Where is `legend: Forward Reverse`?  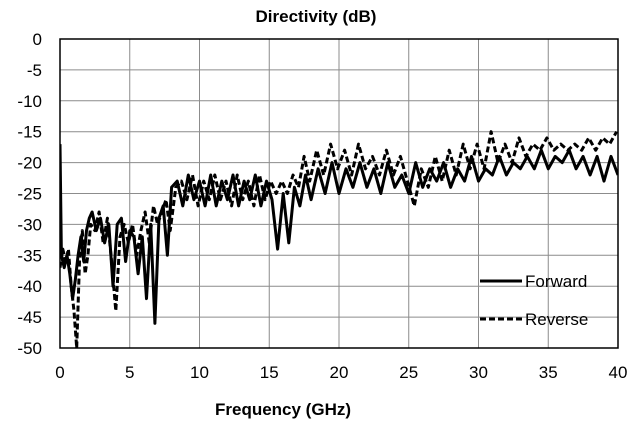
legend: Forward Reverse is located at coordinates (534, 300).